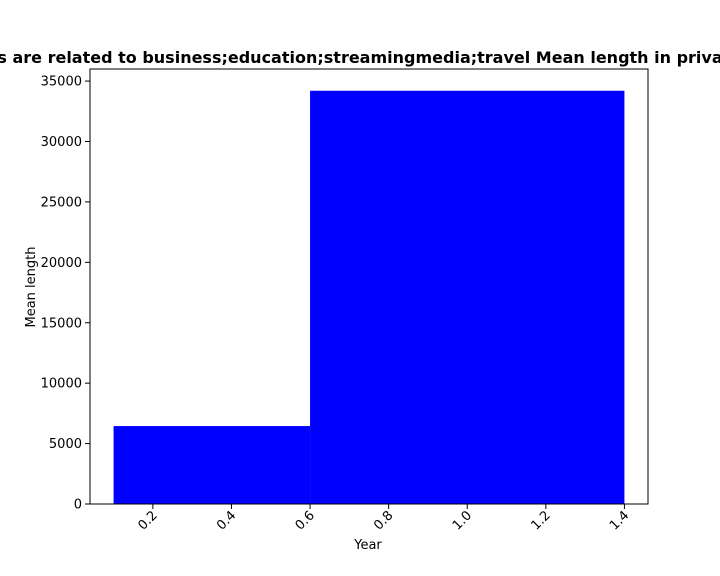 The width and height of the screenshot is (720, 576). Describe the element at coordinates (61, 384) in the screenshot. I see `y-tick-label-2: 10000` at that location.